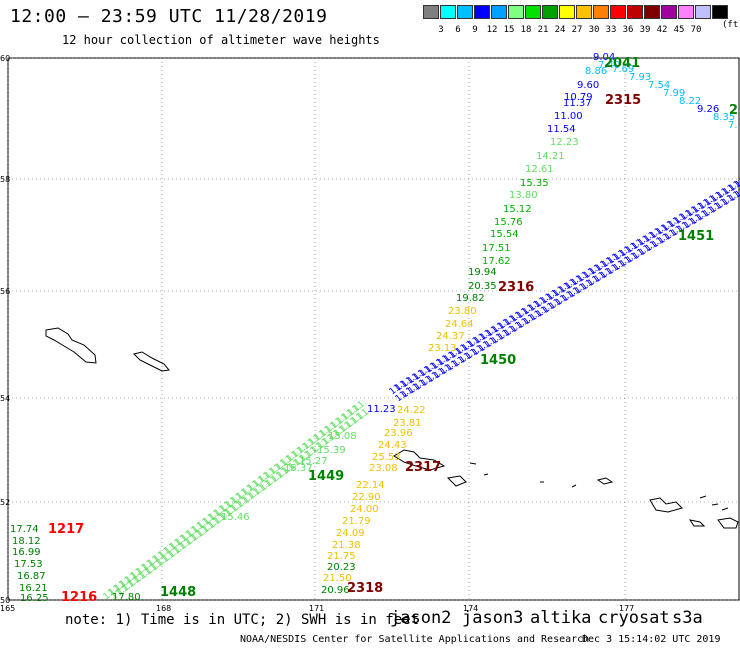 This screenshot has width=740, height=650. I want to click on swh-value: 24.00, so click(364, 509).